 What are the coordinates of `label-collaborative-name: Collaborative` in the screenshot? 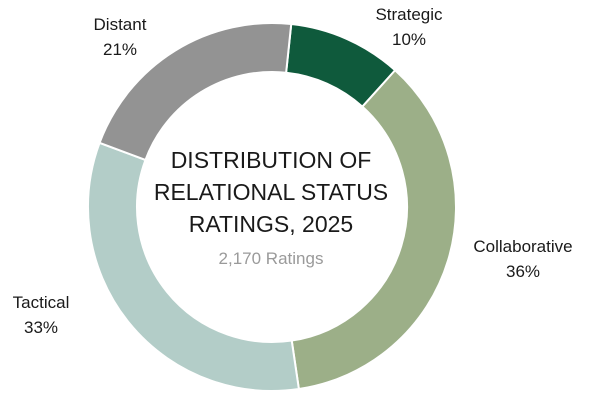 It's located at (522, 246).